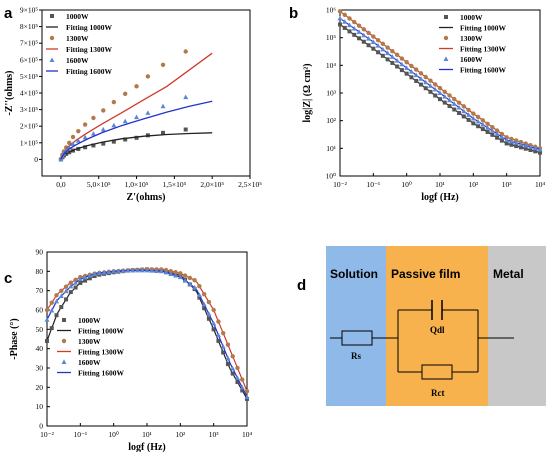 This screenshot has width=550, height=452. What do you see at coordinates (425, 274) in the screenshot?
I see `passive-film-label: Passive film` at bounding box center [425, 274].